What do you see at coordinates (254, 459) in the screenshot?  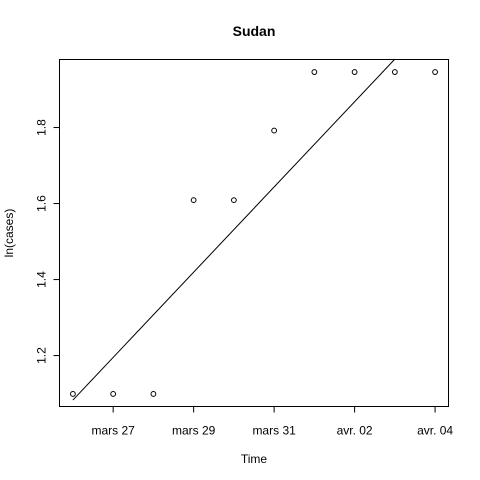 I see `x-axis-label: Time` at bounding box center [254, 459].